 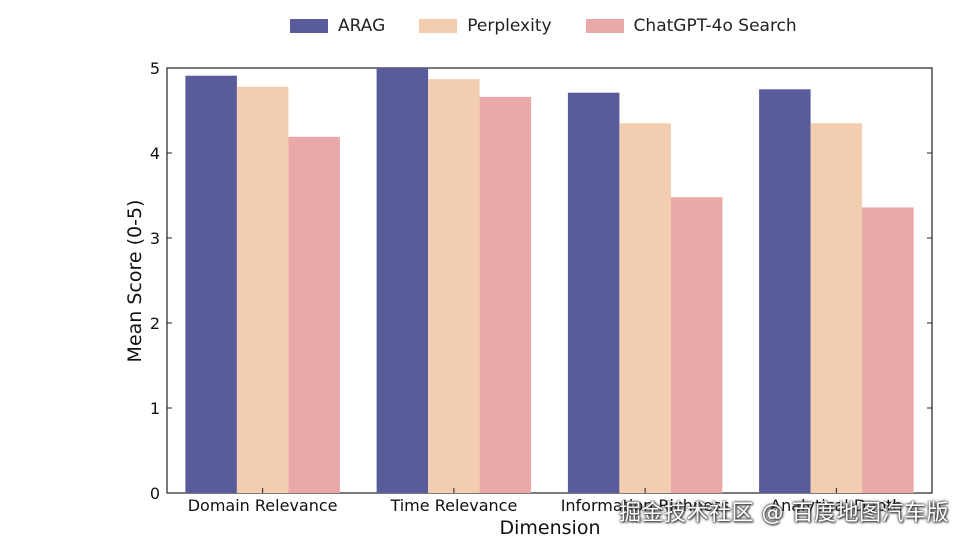 What do you see at coordinates (604, 26) in the screenshot?
I see `legend-swatch-chatgpt` at bounding box center [604, 26].